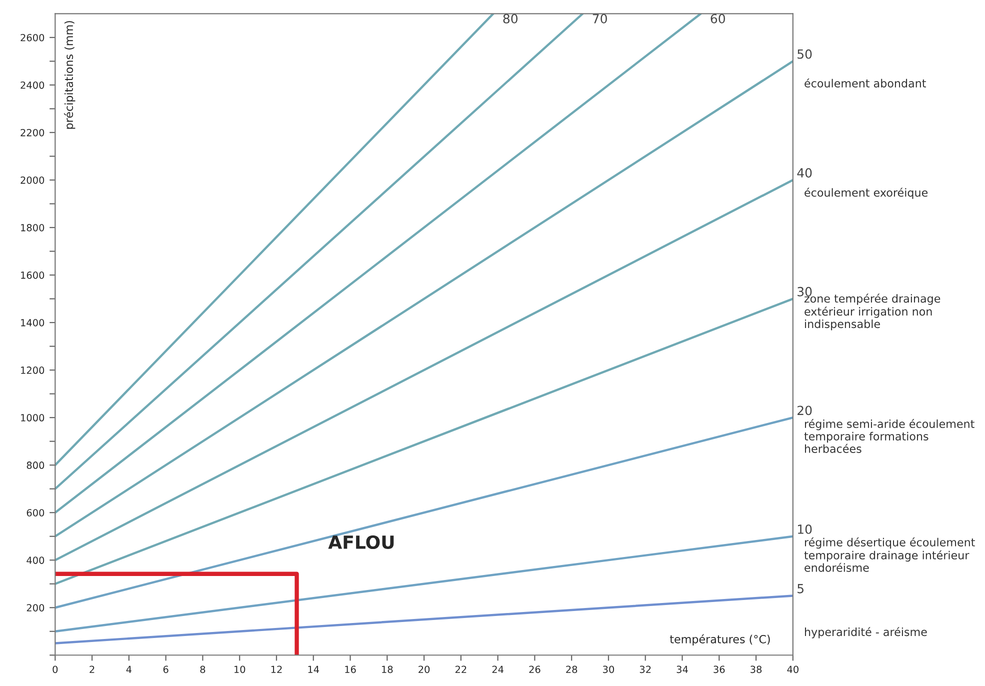 Image resolution: width=985 pixels, height=686 pixels. What do you see at coordinates (240, 670) in the screenshot?
I see `x-tick-label: 10` at bounding box center [240, 670].